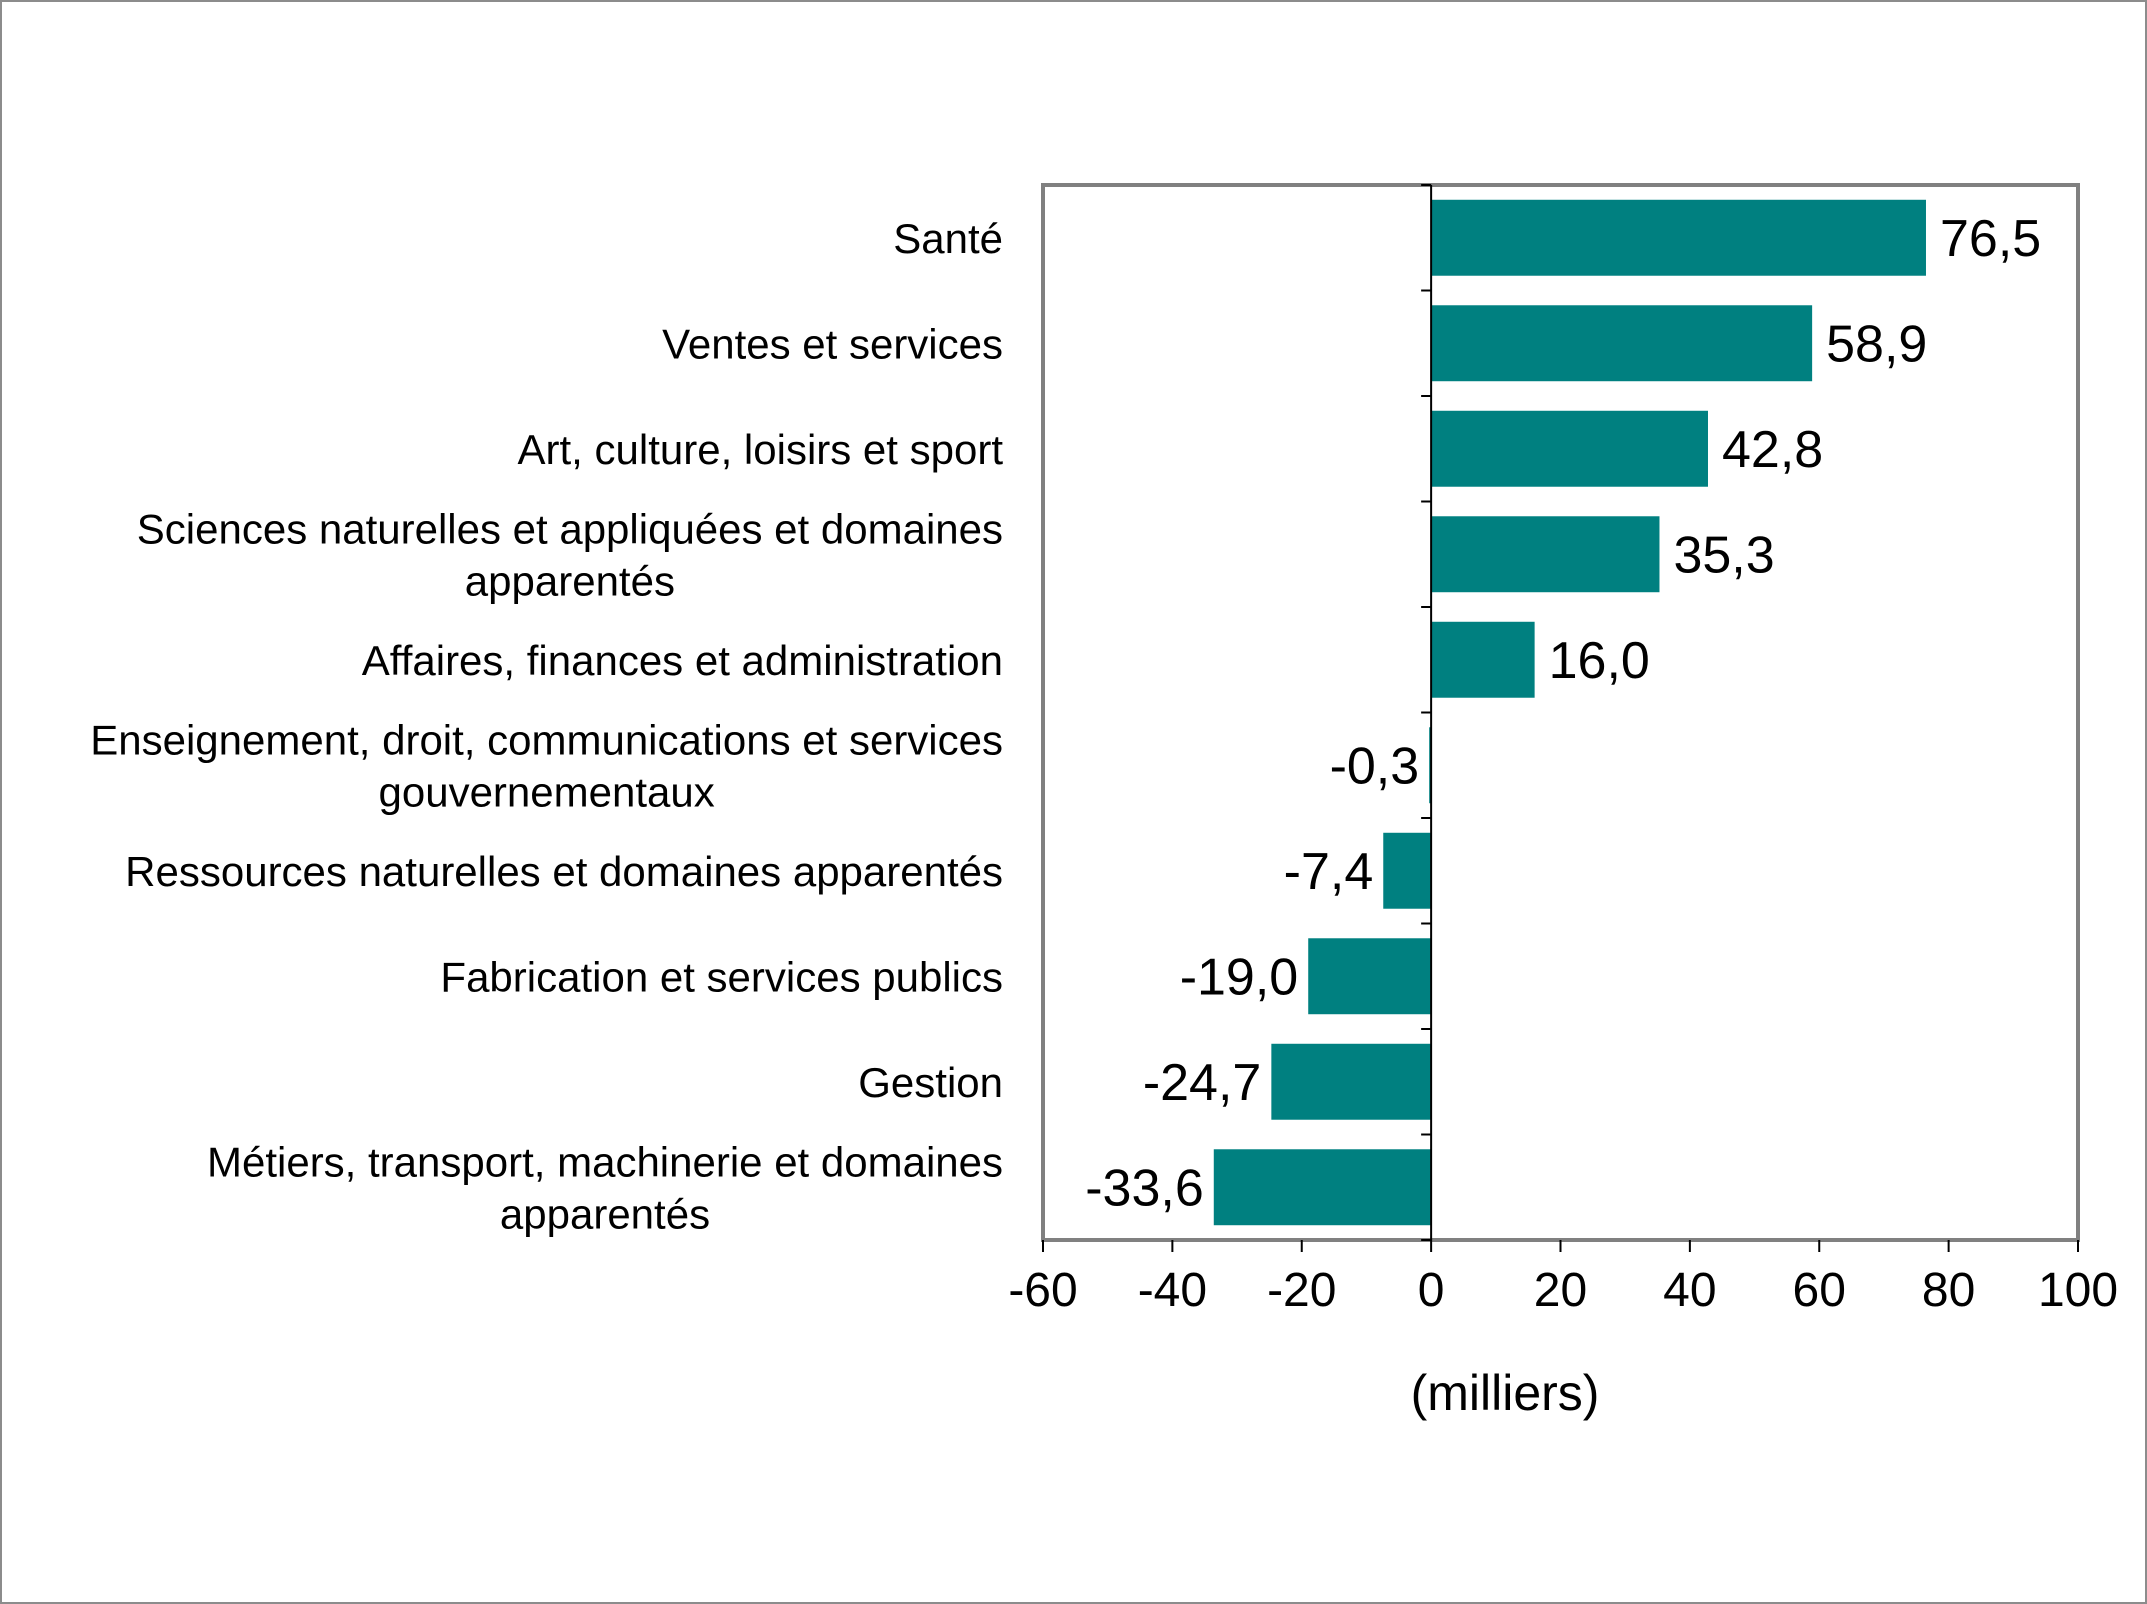  Describe the element at coordinates (682, 660) in the screenshot. I see `category-label: Affaires, finances et administration` at that location.